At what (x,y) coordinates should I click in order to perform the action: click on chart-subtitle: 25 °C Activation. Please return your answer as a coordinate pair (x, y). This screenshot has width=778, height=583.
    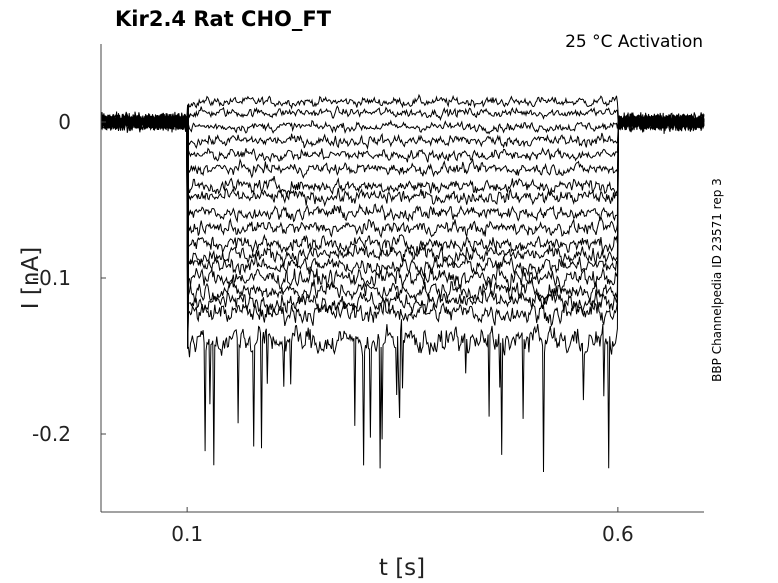
    Looking at the image, I should click on (634, 42).